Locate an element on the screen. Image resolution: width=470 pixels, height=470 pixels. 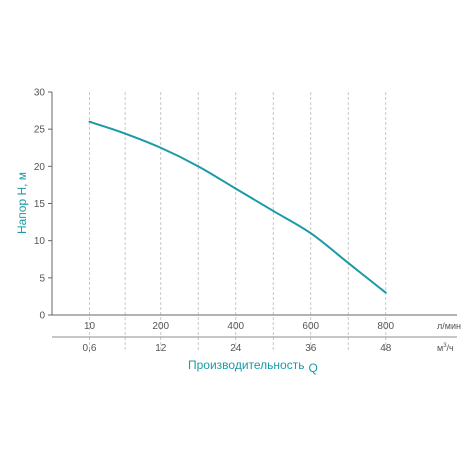
x-unit-secondary-tail: /ч is located at coordinates (451, 348).